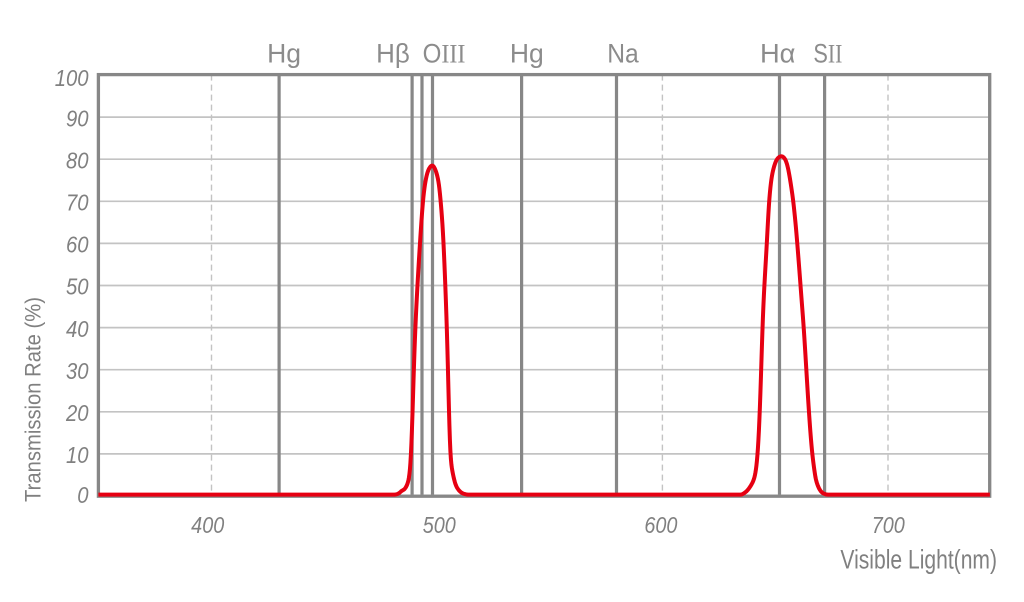 The image size is (1024, 602). I want to click on svg-text: Transmission Rate (%), so click(34, 399).